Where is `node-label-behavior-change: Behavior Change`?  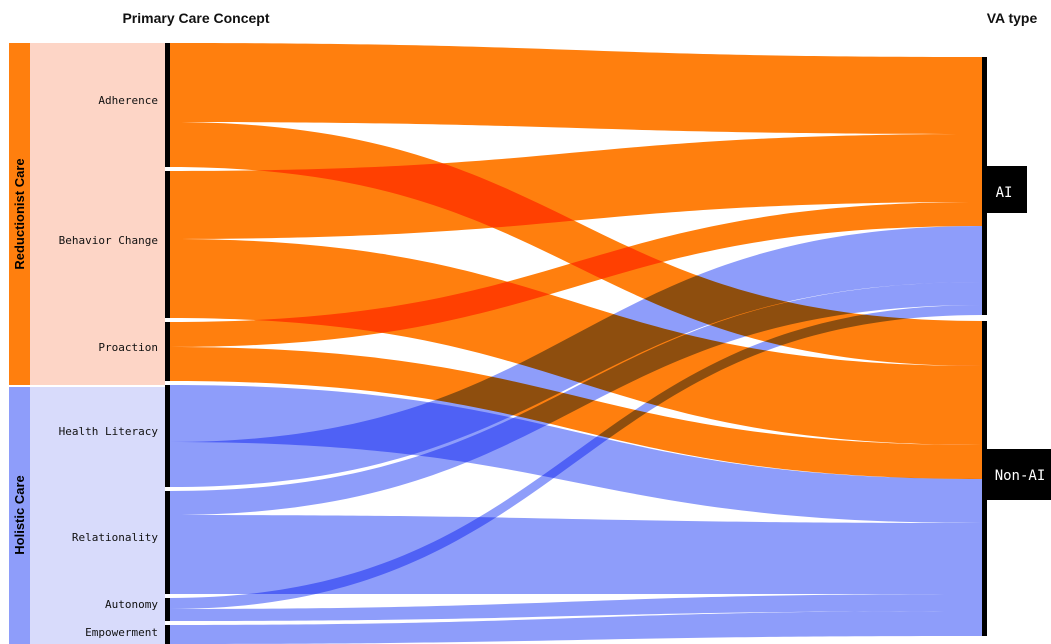
node-label-behavior-change: Behavior Change is located at coordinates (108, 240).